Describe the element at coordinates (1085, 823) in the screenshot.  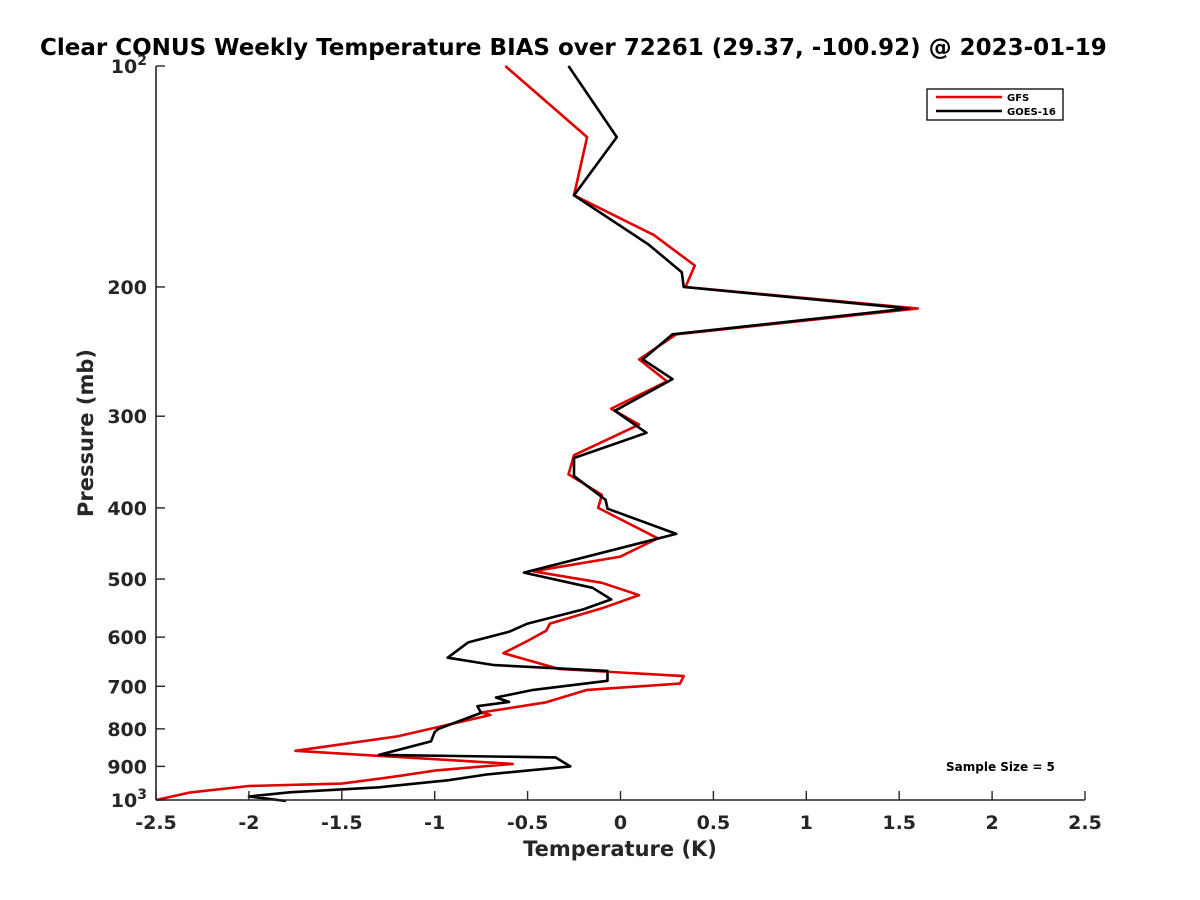
I see `x-tick-label: 2.5` at that location.